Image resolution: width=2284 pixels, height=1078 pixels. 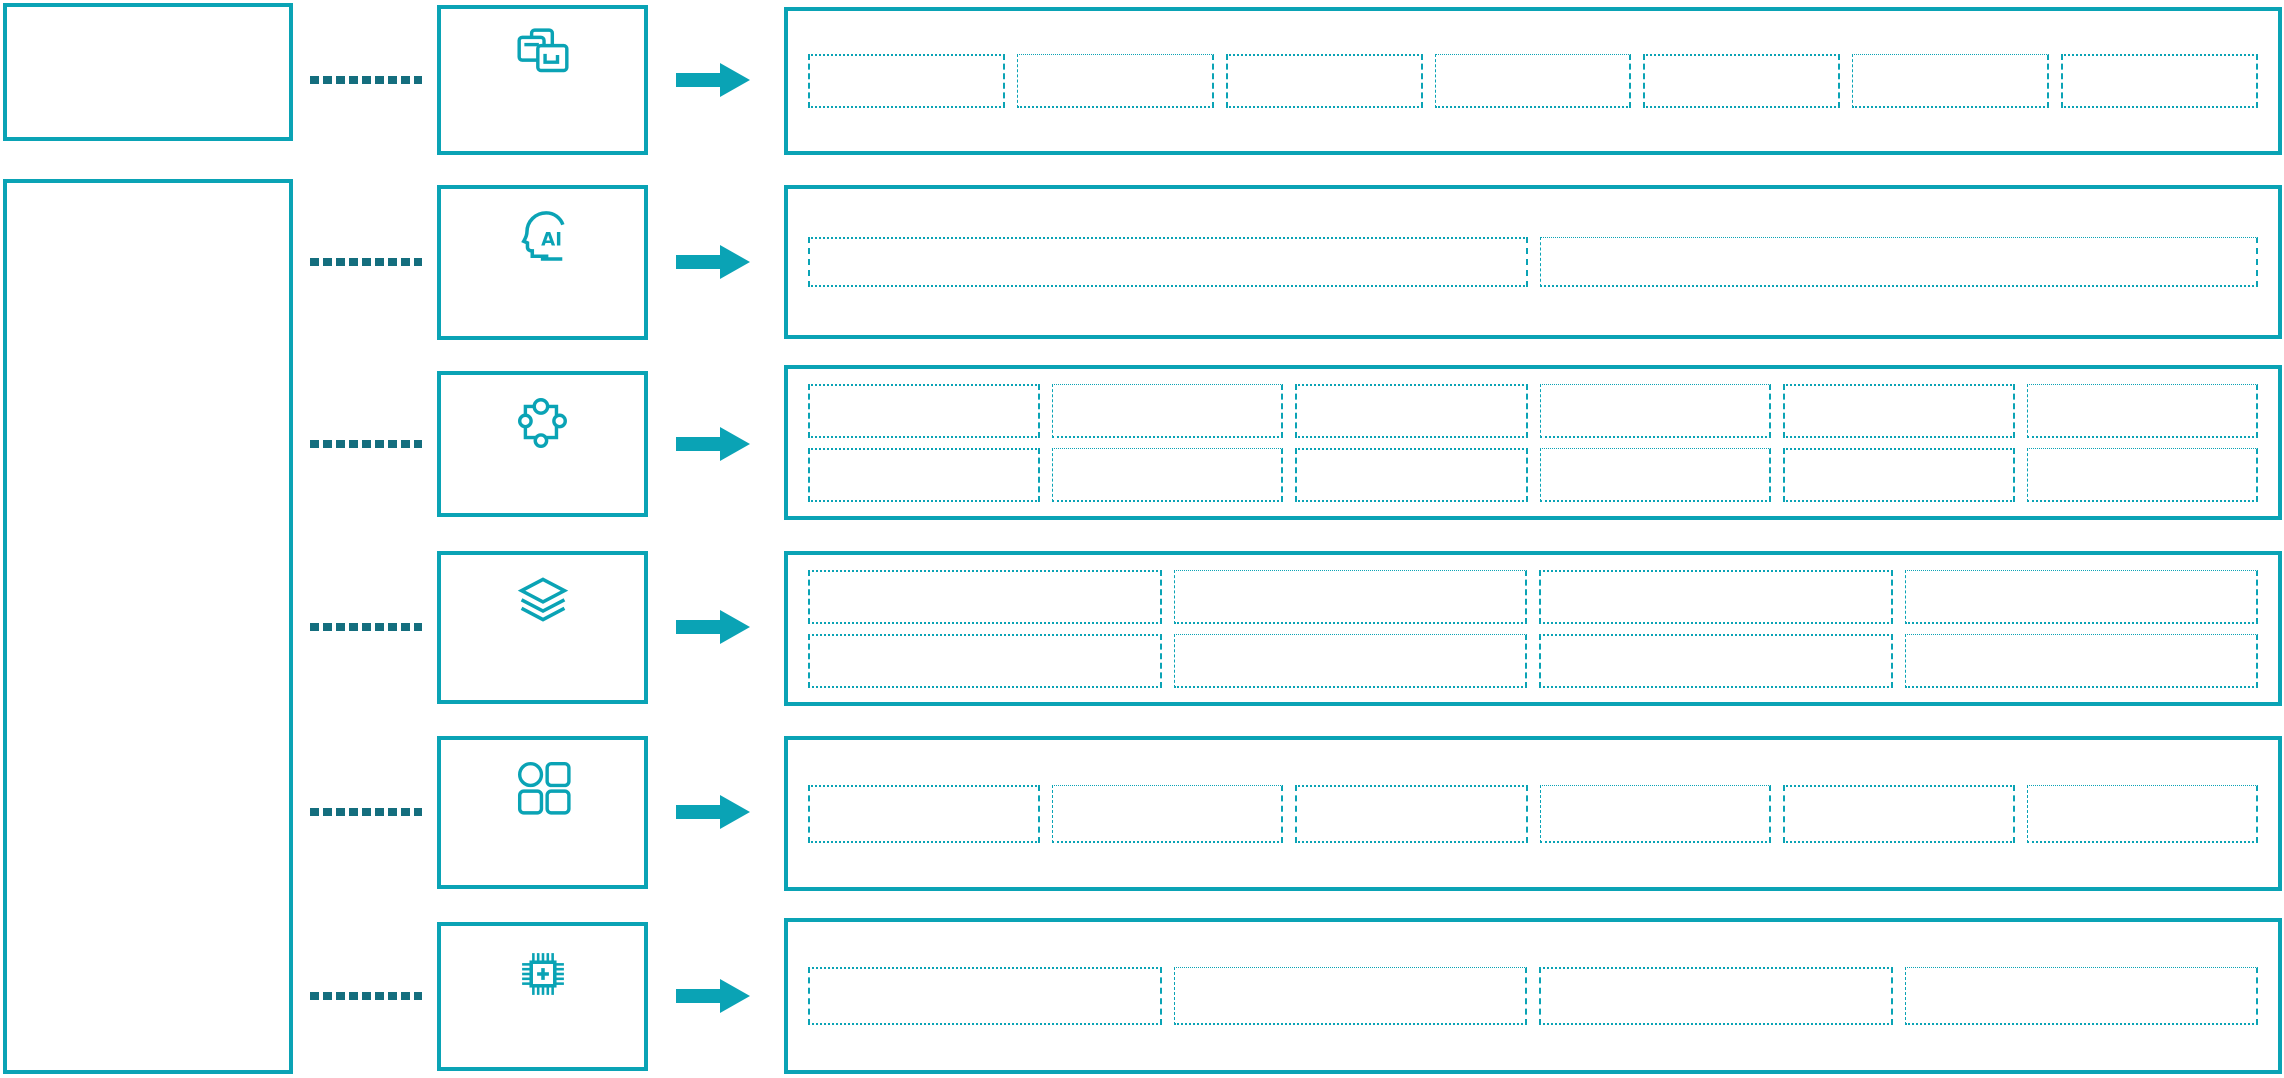 What do you see at coordinates (542, 974) in the screenshot?
I see `chip-plus-icon` at bounding box center [542, 974].